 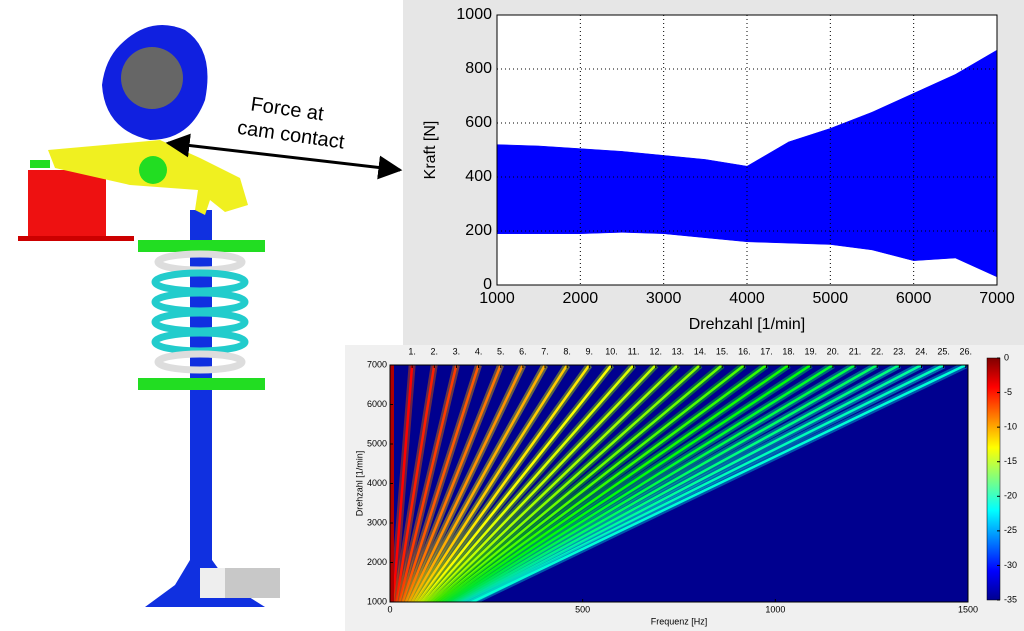 What do you see at coordinates (899, 351) in the screenshot?
I see `x2-tick-label: 23.` at bounding box center [899, 351].